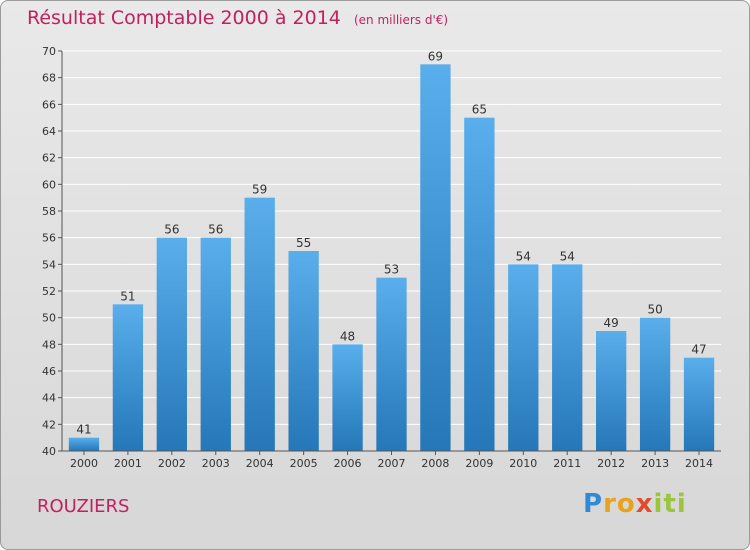 The width and height of the screenshot is (750, 550). I want to click on data-label: 47, so click(698, 350).